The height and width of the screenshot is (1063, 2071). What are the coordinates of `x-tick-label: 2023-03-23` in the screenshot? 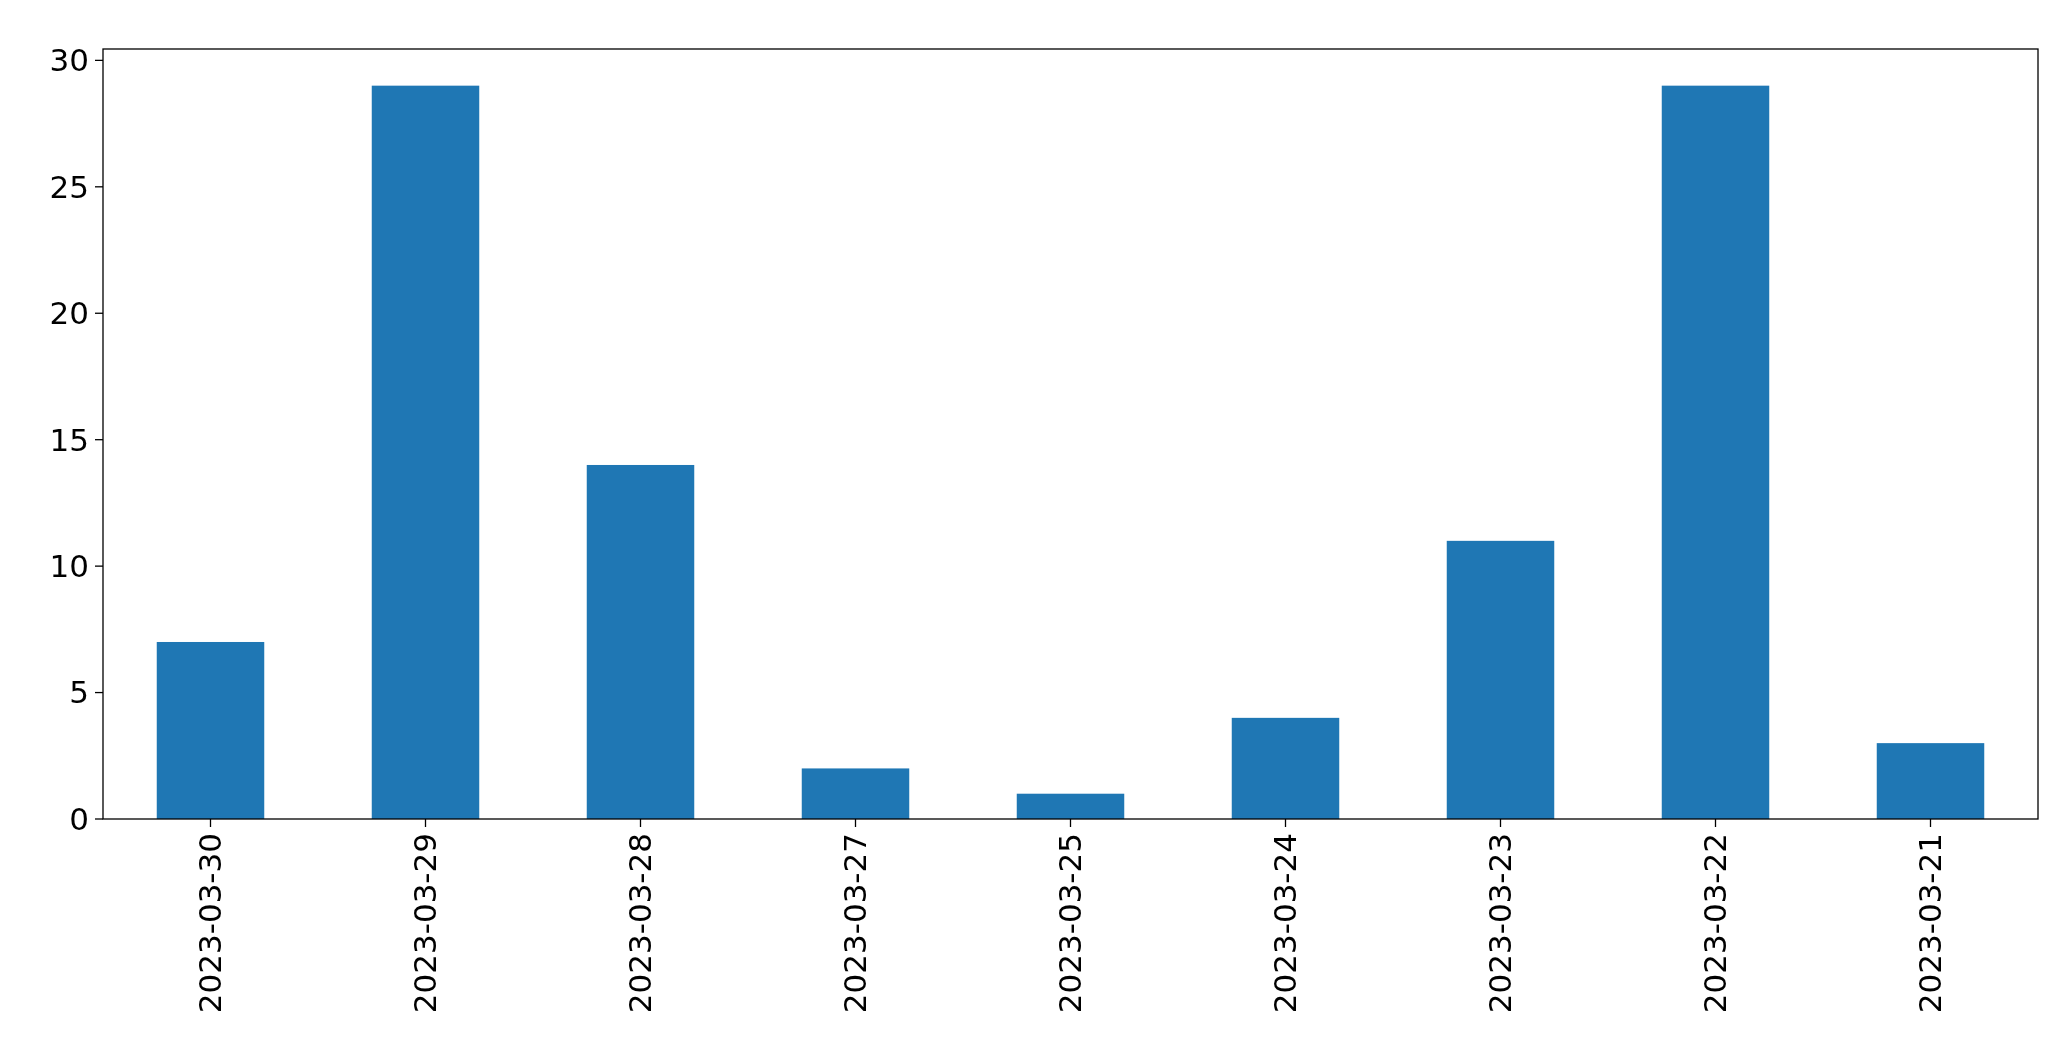 It's located at (1500, 923).